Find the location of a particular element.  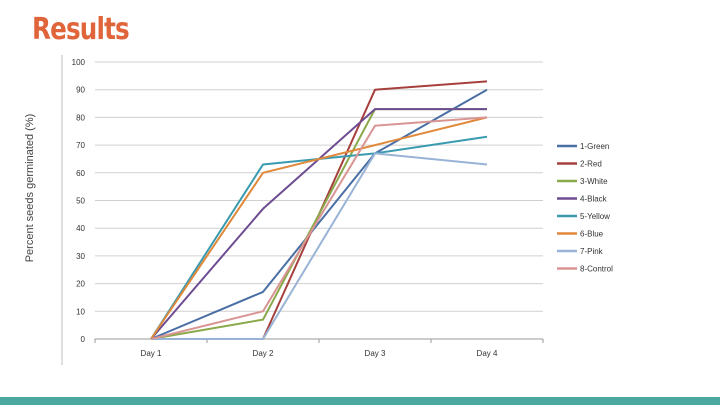

legend-label: 5-Yellow is located at coordinates (595, 216).